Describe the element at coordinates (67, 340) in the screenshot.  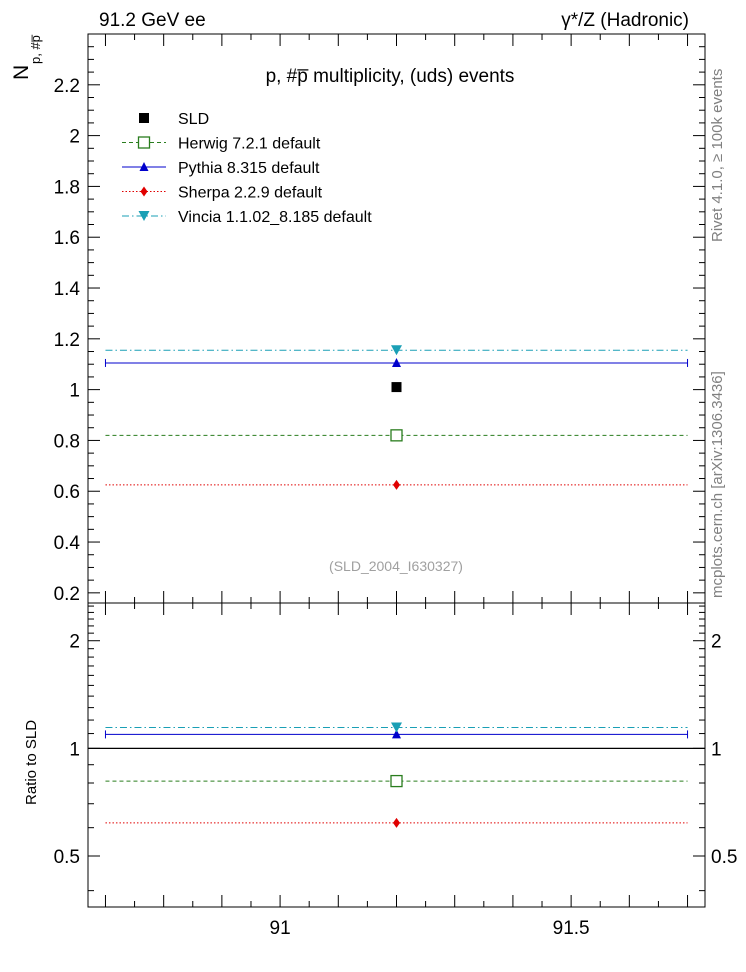
I see `y-tick-label: 1.2` at that location.